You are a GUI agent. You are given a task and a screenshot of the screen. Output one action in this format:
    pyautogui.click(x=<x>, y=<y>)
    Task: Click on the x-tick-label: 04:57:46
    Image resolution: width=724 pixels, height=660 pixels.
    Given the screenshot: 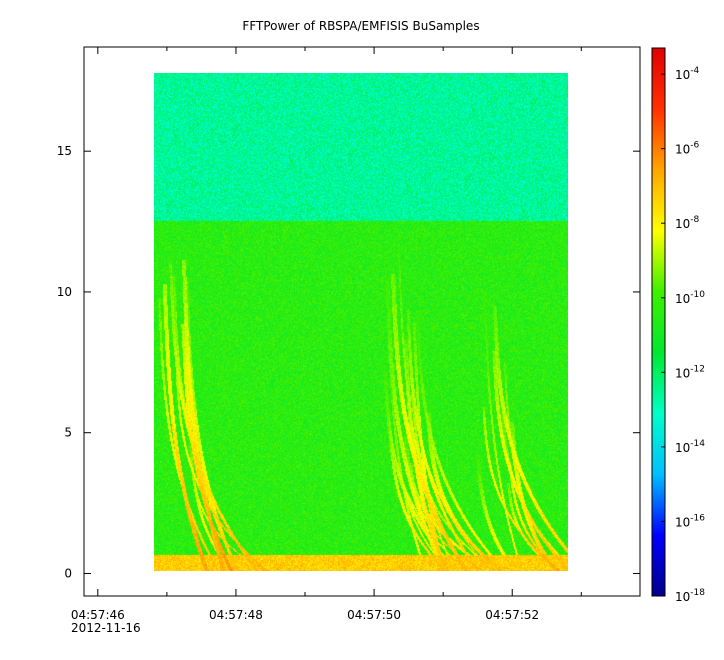 What is the action you would take?
    pyautogui.click(x=98, y=615)
    